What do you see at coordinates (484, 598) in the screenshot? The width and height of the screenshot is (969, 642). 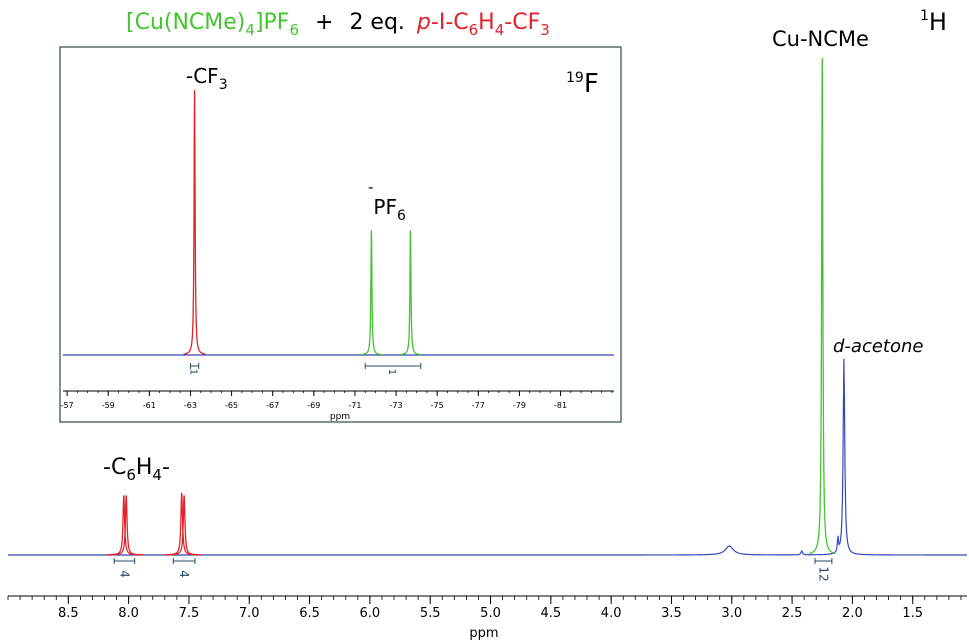 I see `h1-minor-ticks` at bounding box center [484, 598].